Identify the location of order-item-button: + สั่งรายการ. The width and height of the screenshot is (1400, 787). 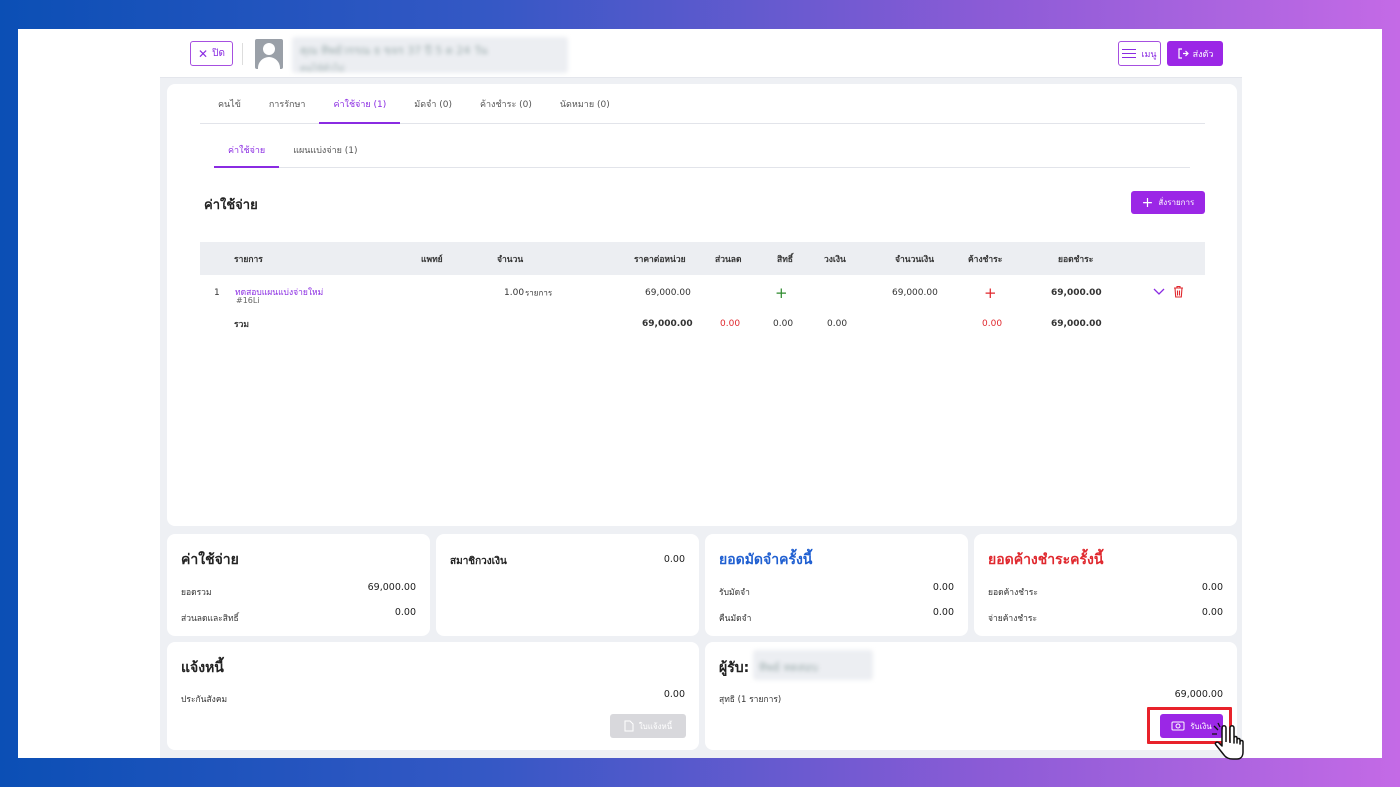
(1168, 202).